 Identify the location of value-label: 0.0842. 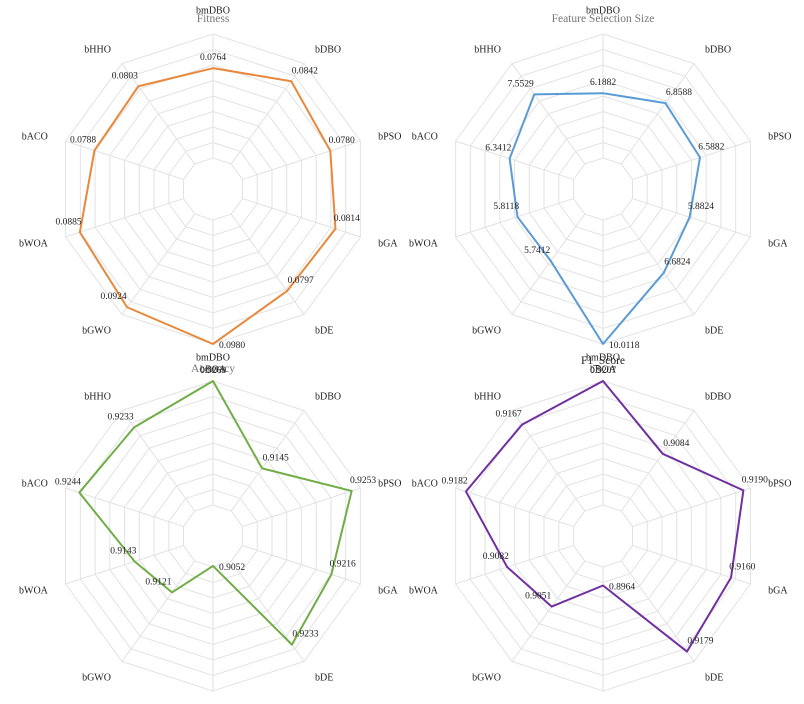
(305, 71).